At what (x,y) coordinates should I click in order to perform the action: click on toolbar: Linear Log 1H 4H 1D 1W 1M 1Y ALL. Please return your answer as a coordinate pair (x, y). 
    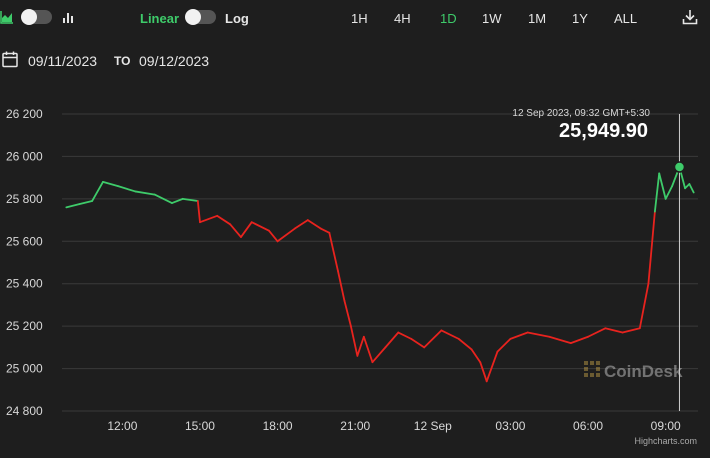
    Looking at the image, I should click on (355, 19).